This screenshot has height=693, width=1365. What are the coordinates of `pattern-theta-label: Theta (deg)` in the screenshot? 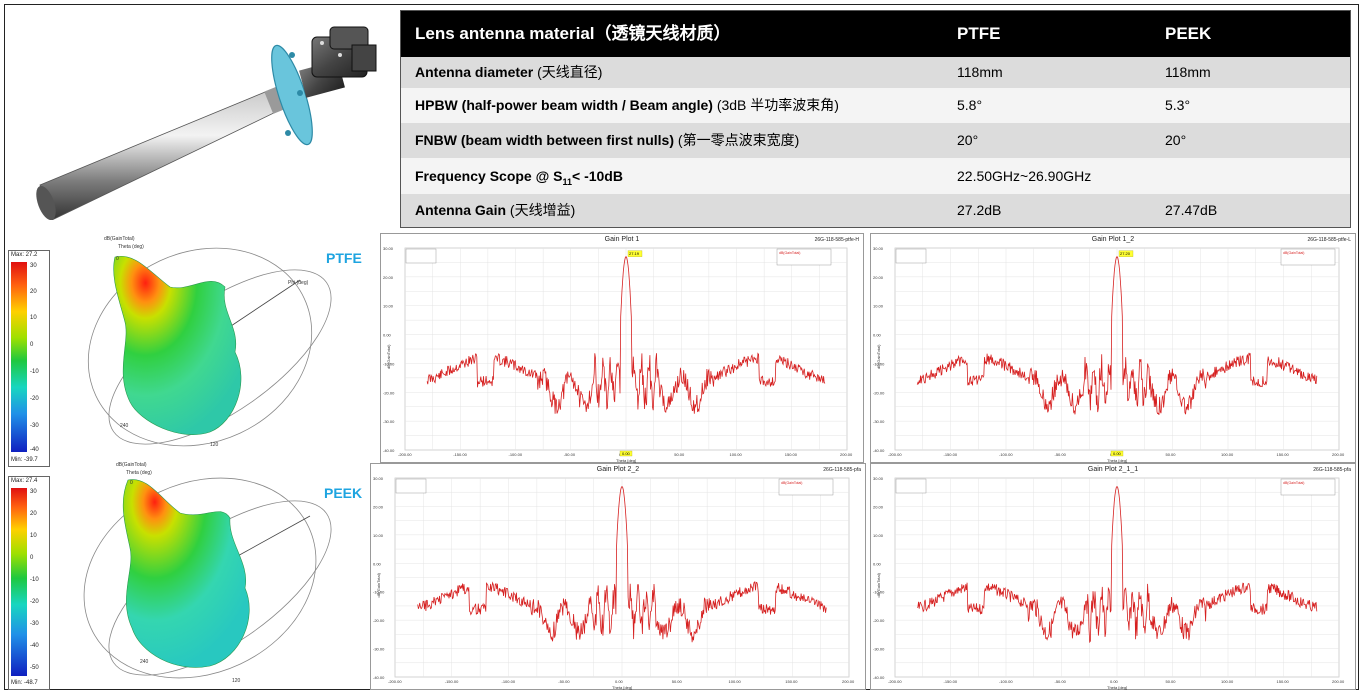 It's located at (131, 247).